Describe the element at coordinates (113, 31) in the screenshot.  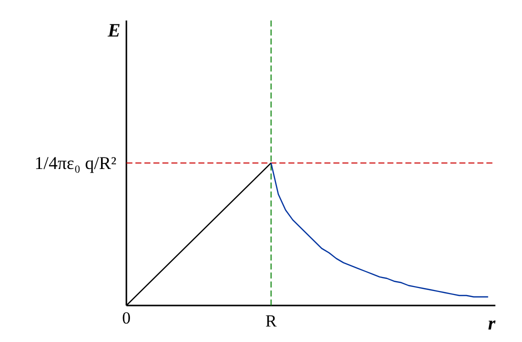
I see `text: E` at that location.